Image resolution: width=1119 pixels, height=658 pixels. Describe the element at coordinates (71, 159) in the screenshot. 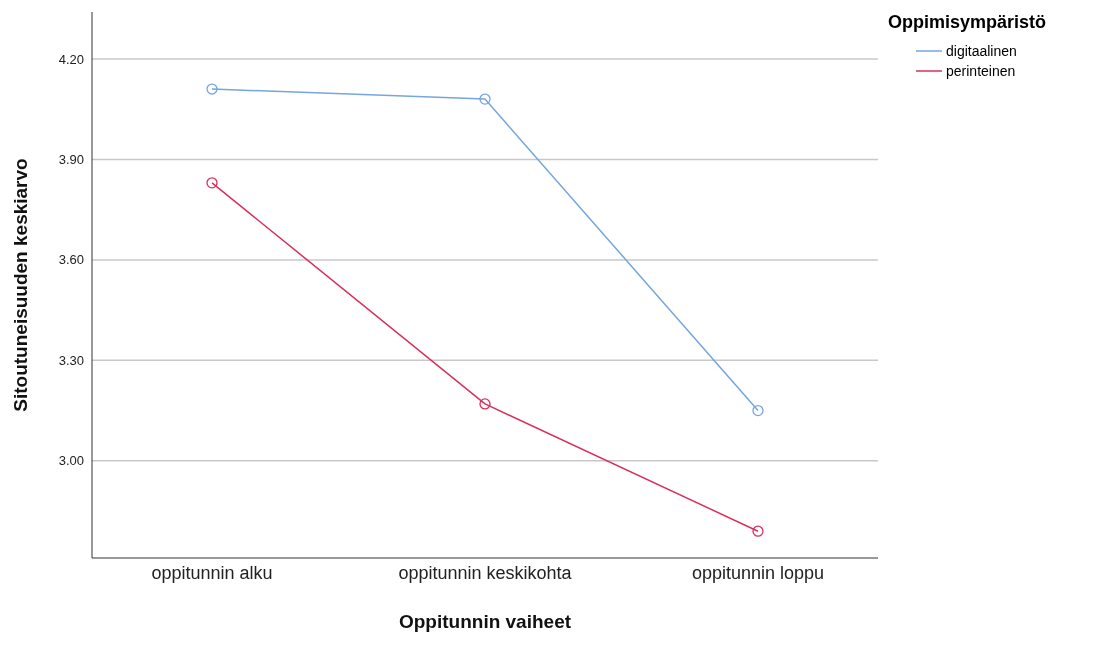

I see `y-tick-label: 3.90` at that location.